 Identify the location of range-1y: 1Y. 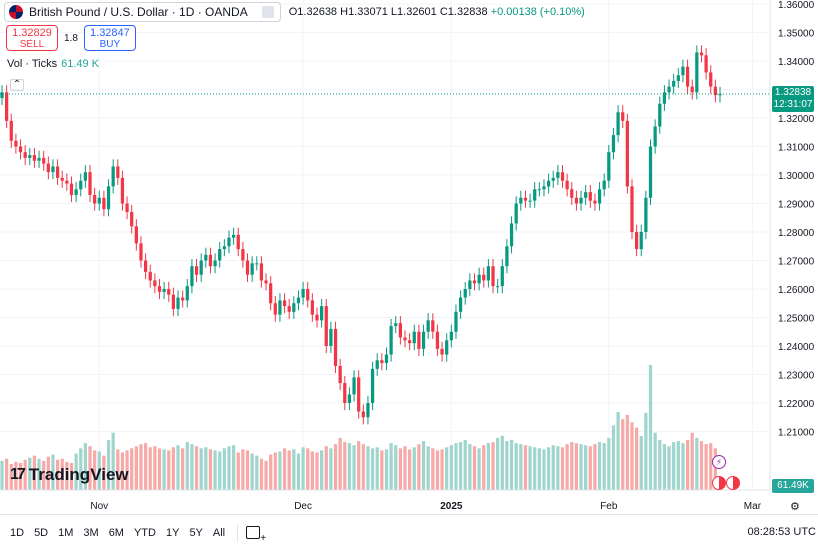
(172, 532).